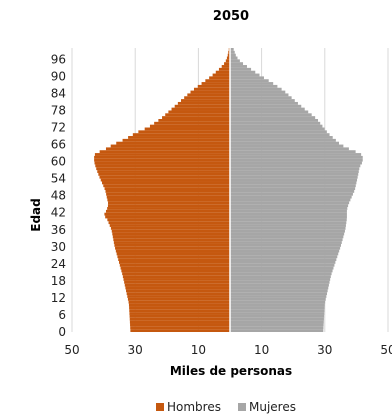 The height and width of the screenshot is (416, 392). What do you see at coordinates (62, 332) in the screenshot?
I see `y-tick-label: 0` at bounding box center [62, 332].